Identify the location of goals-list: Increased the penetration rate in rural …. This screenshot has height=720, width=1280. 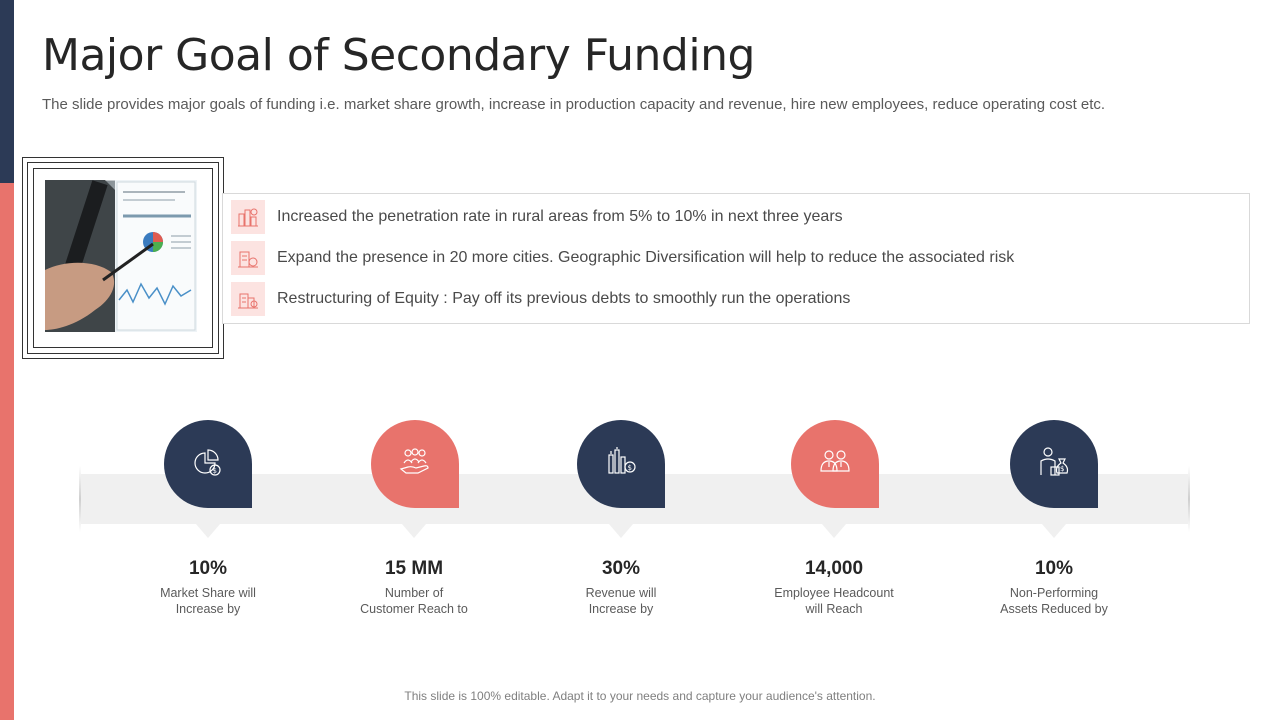
(736, 258).